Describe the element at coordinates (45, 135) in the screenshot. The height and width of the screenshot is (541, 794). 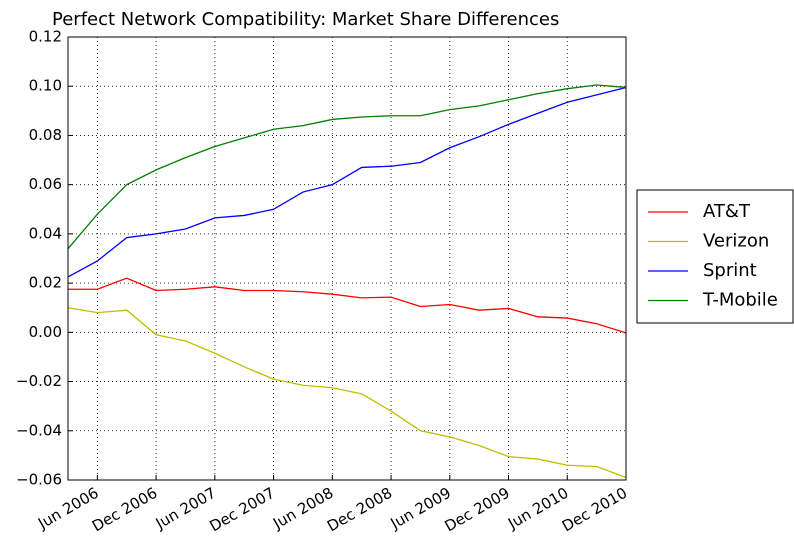
I see `y-tick-label: 0.08` at that location.